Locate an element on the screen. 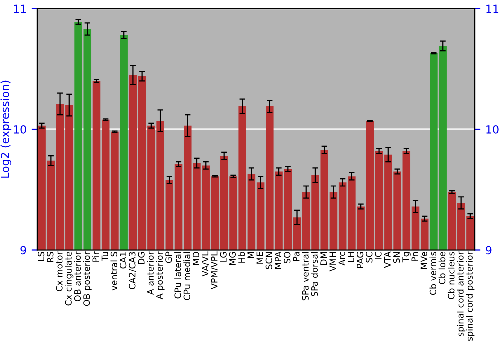 This screenshot has height=350, width=500. x-tick-label: CPu lateral is located at coordinates (178, 275).